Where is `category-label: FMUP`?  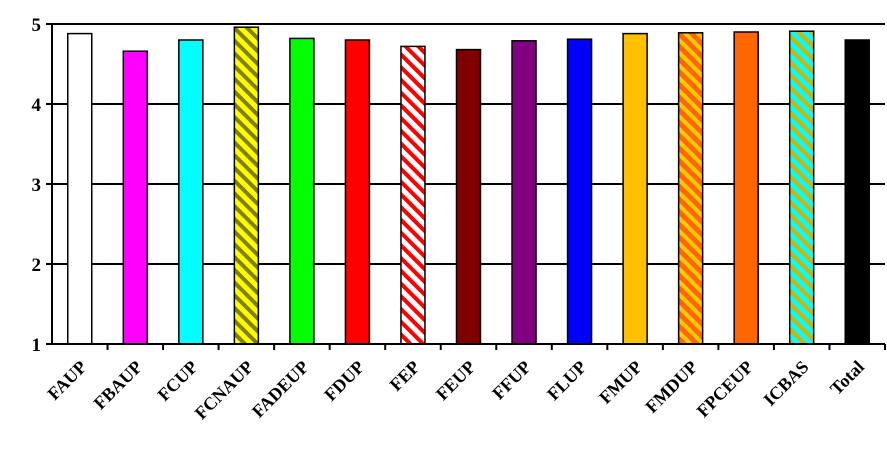
category-label: FMUP is located at coordinates (620, 382).